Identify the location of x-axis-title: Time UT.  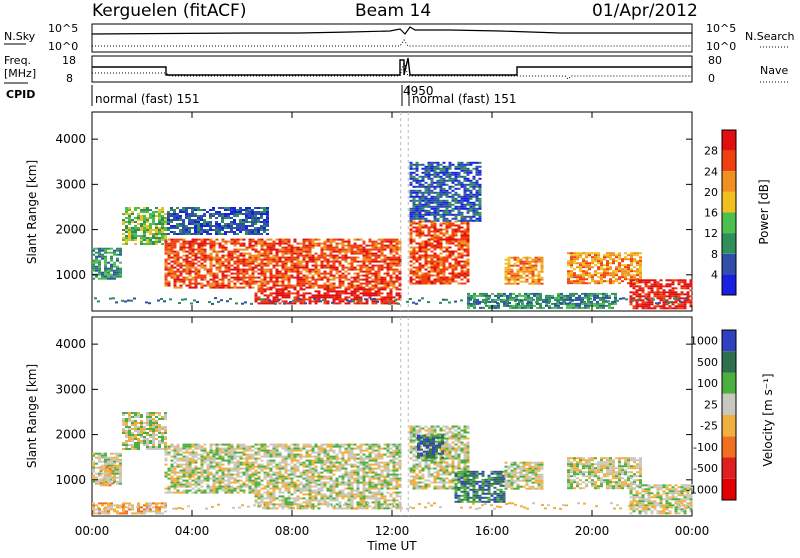
(391, 546).